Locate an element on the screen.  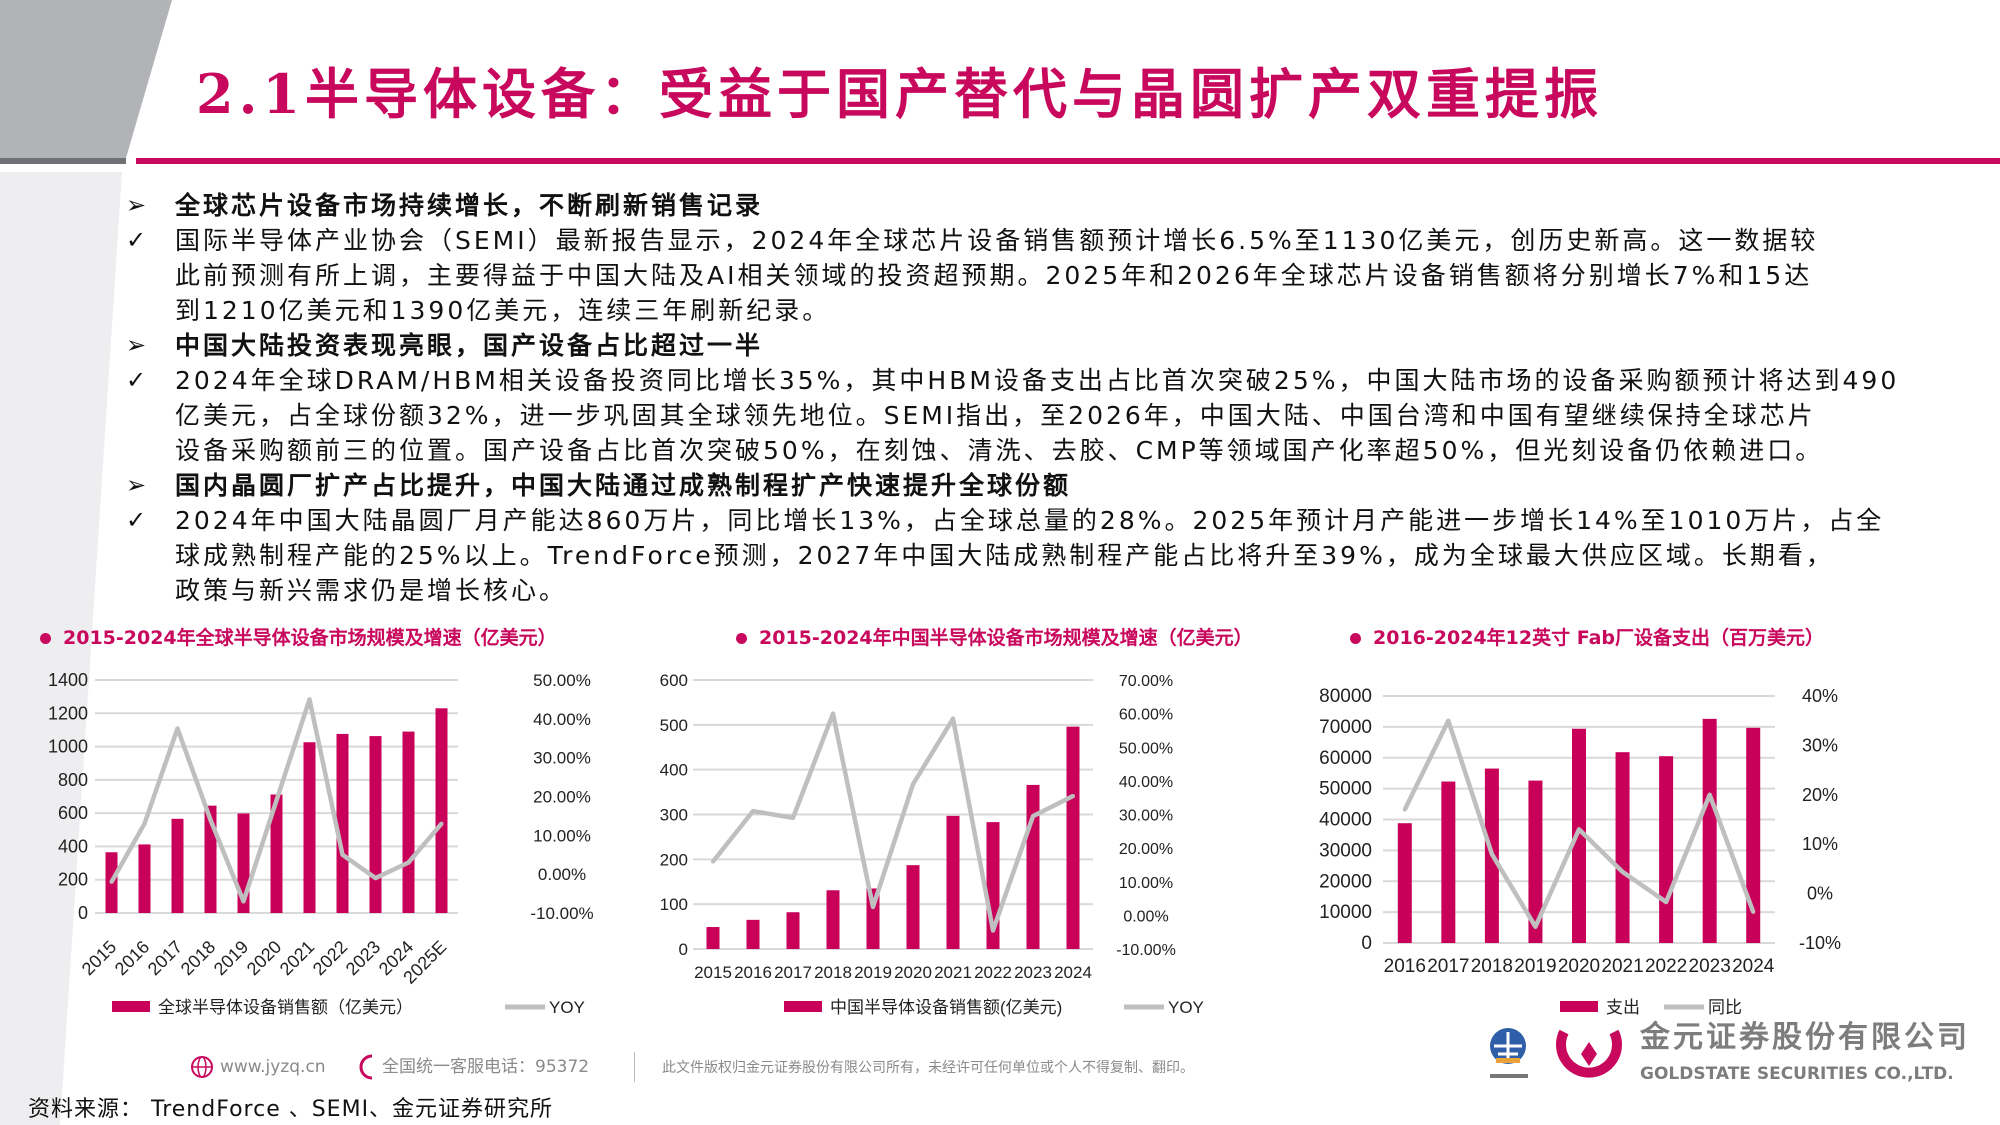
y-right-tick-label: 50.00% is located at coordinates (1146, 748).